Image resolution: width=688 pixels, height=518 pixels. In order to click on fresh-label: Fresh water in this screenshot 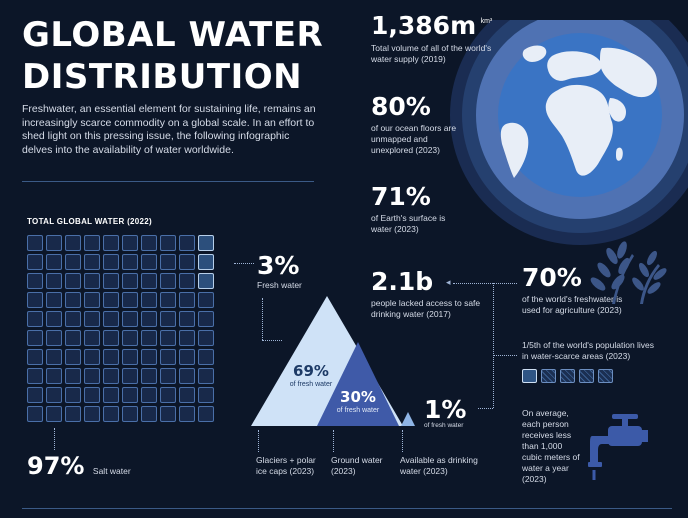, I will do `click(279, 285)`.